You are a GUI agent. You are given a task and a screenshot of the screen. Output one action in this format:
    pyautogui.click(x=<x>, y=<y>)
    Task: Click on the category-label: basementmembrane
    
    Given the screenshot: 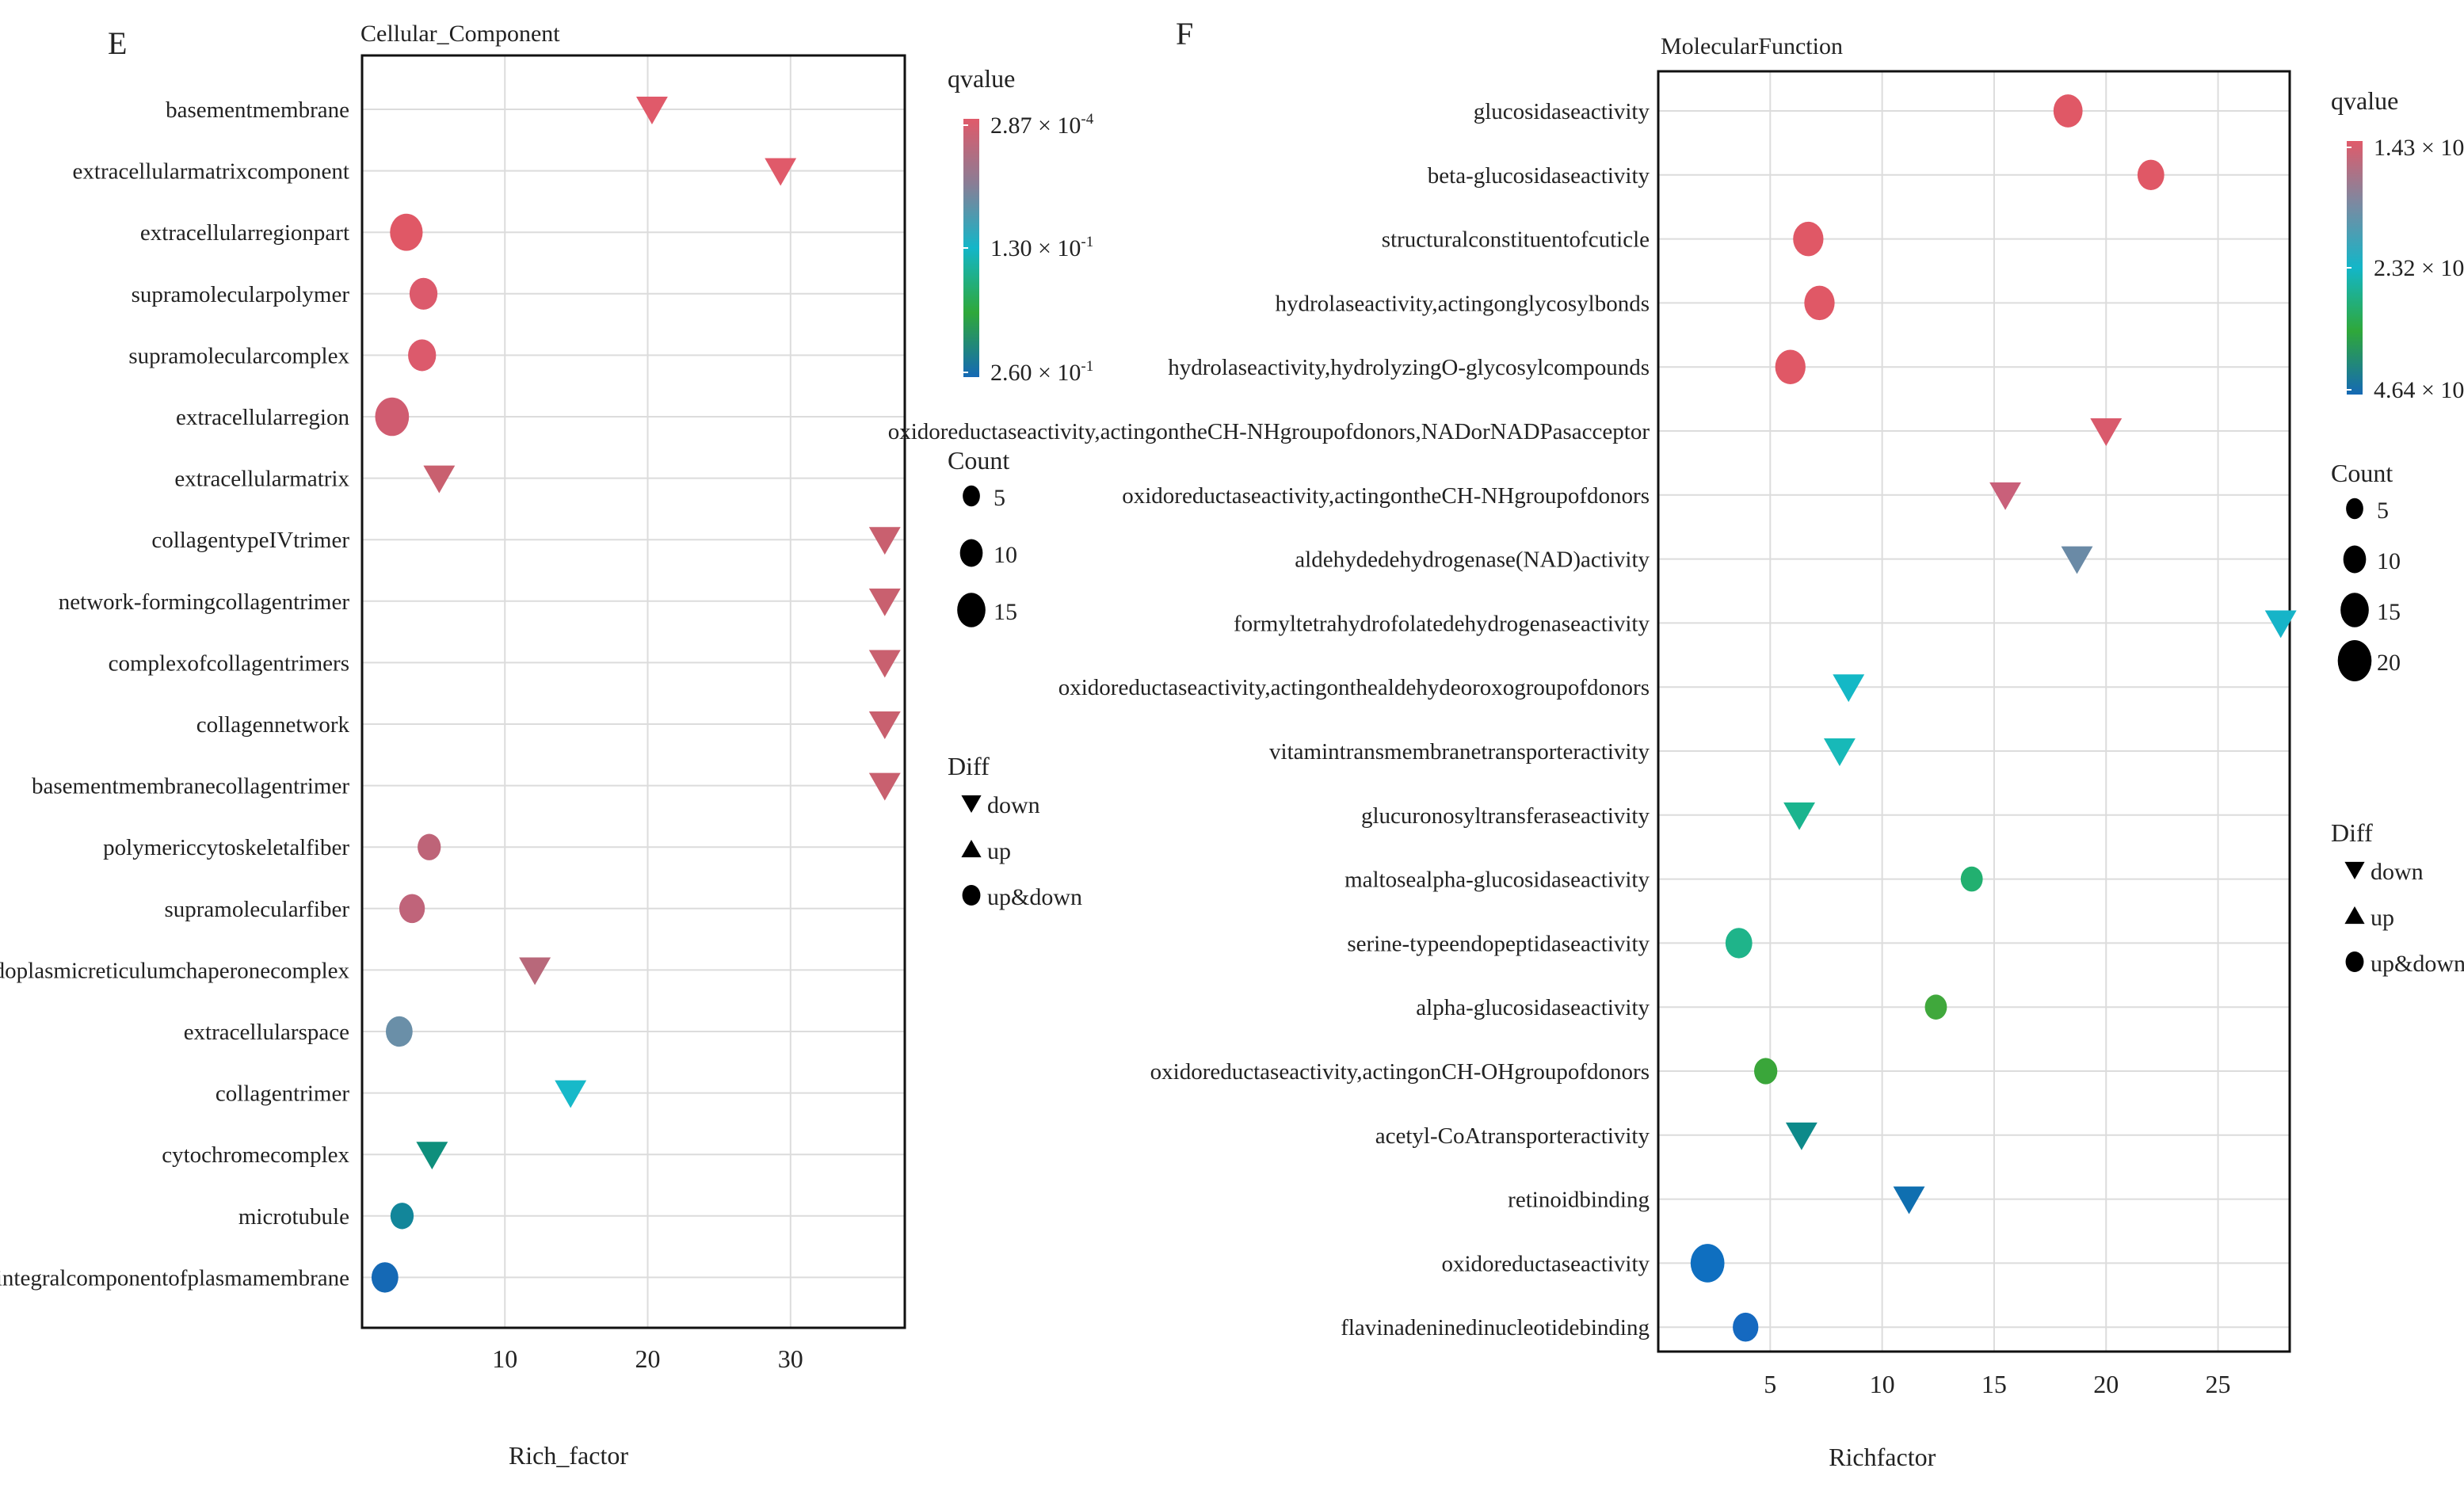 What is the action you would take?
    pyautogui.click(x=257, y=110)
    